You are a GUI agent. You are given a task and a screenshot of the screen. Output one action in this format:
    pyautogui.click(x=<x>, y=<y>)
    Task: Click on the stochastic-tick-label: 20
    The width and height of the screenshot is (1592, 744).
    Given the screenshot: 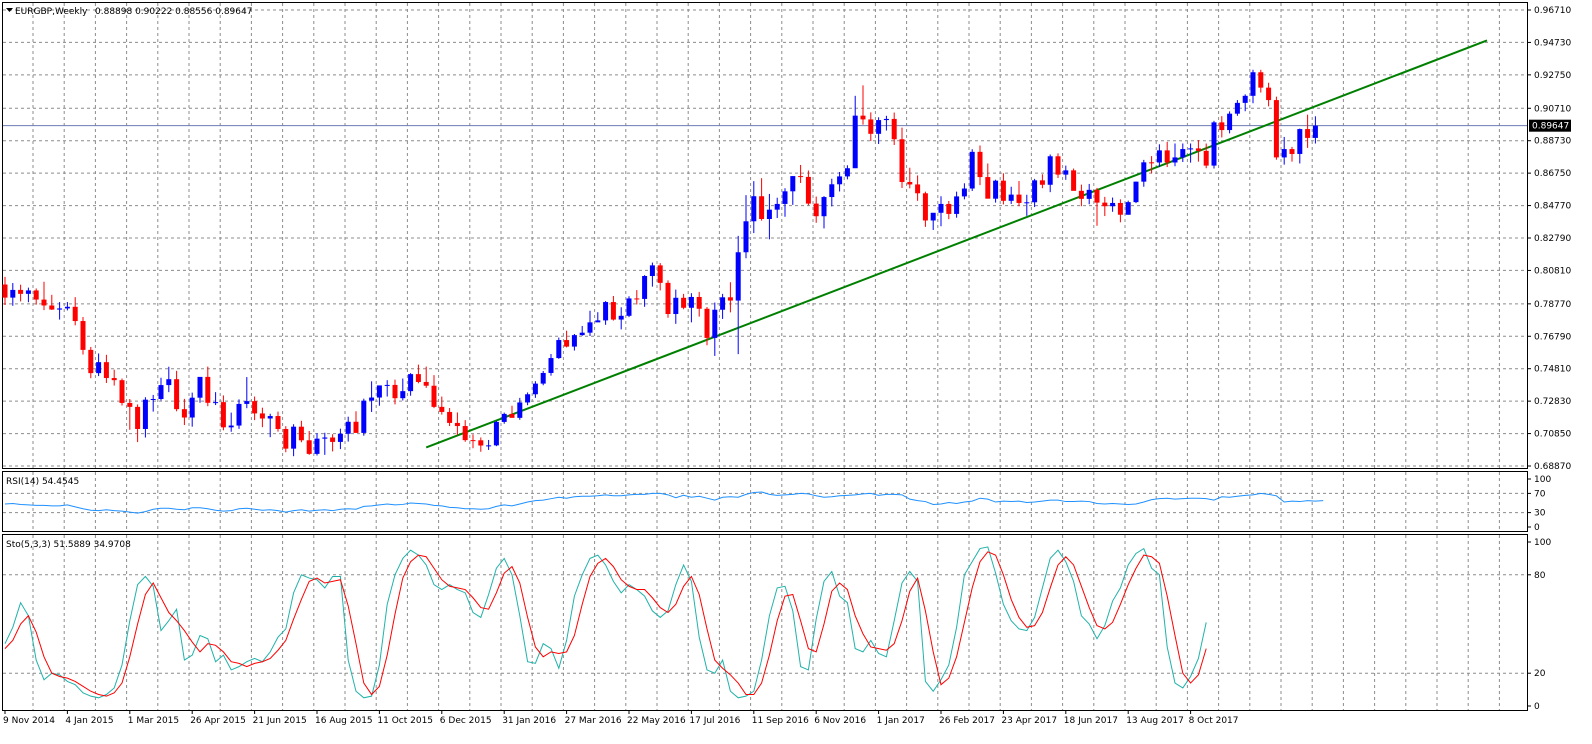 What is the action you would take?
    pyautogui.click(x=1540, y=674)
    